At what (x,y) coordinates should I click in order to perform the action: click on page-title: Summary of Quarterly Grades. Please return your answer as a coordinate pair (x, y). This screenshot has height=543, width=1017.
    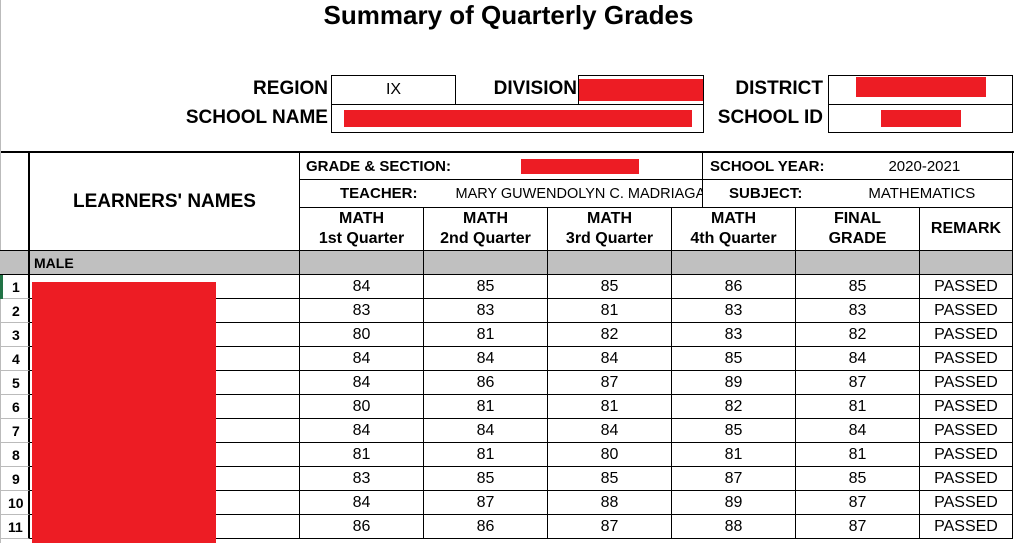
    Looking at the image, I should click on (508, 15).